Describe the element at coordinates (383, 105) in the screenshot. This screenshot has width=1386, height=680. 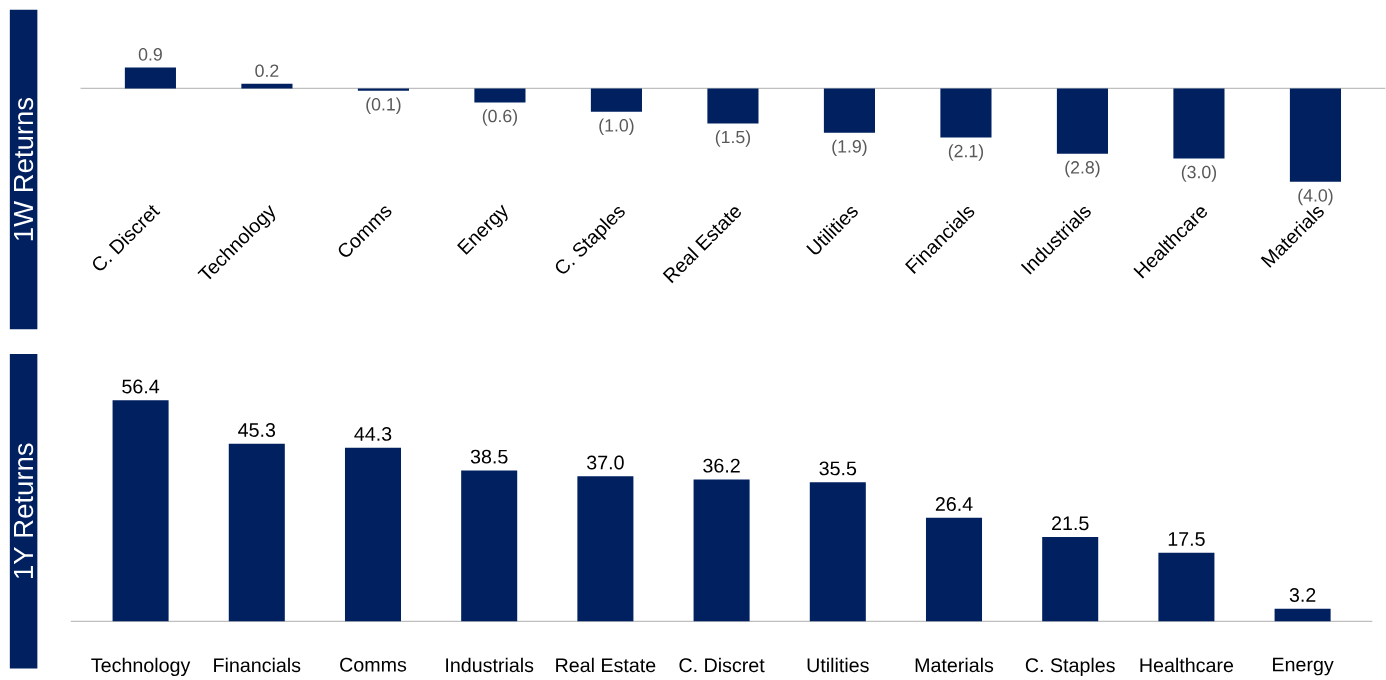
I see `data-label: (0.1)` at that location.